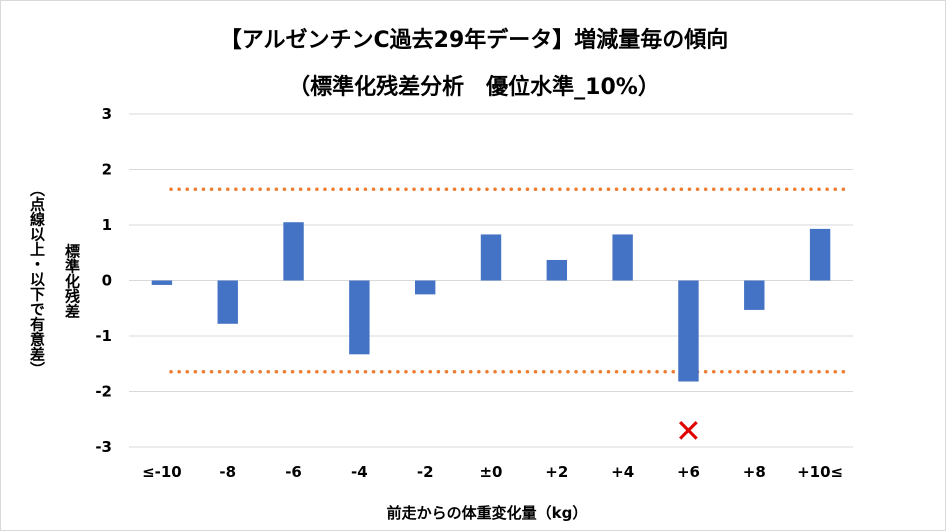  Describe the element at coordinates (487, 513) in the screenshot. I see `x-axis-title: 前走からの体重変化量（kg）` at that location.